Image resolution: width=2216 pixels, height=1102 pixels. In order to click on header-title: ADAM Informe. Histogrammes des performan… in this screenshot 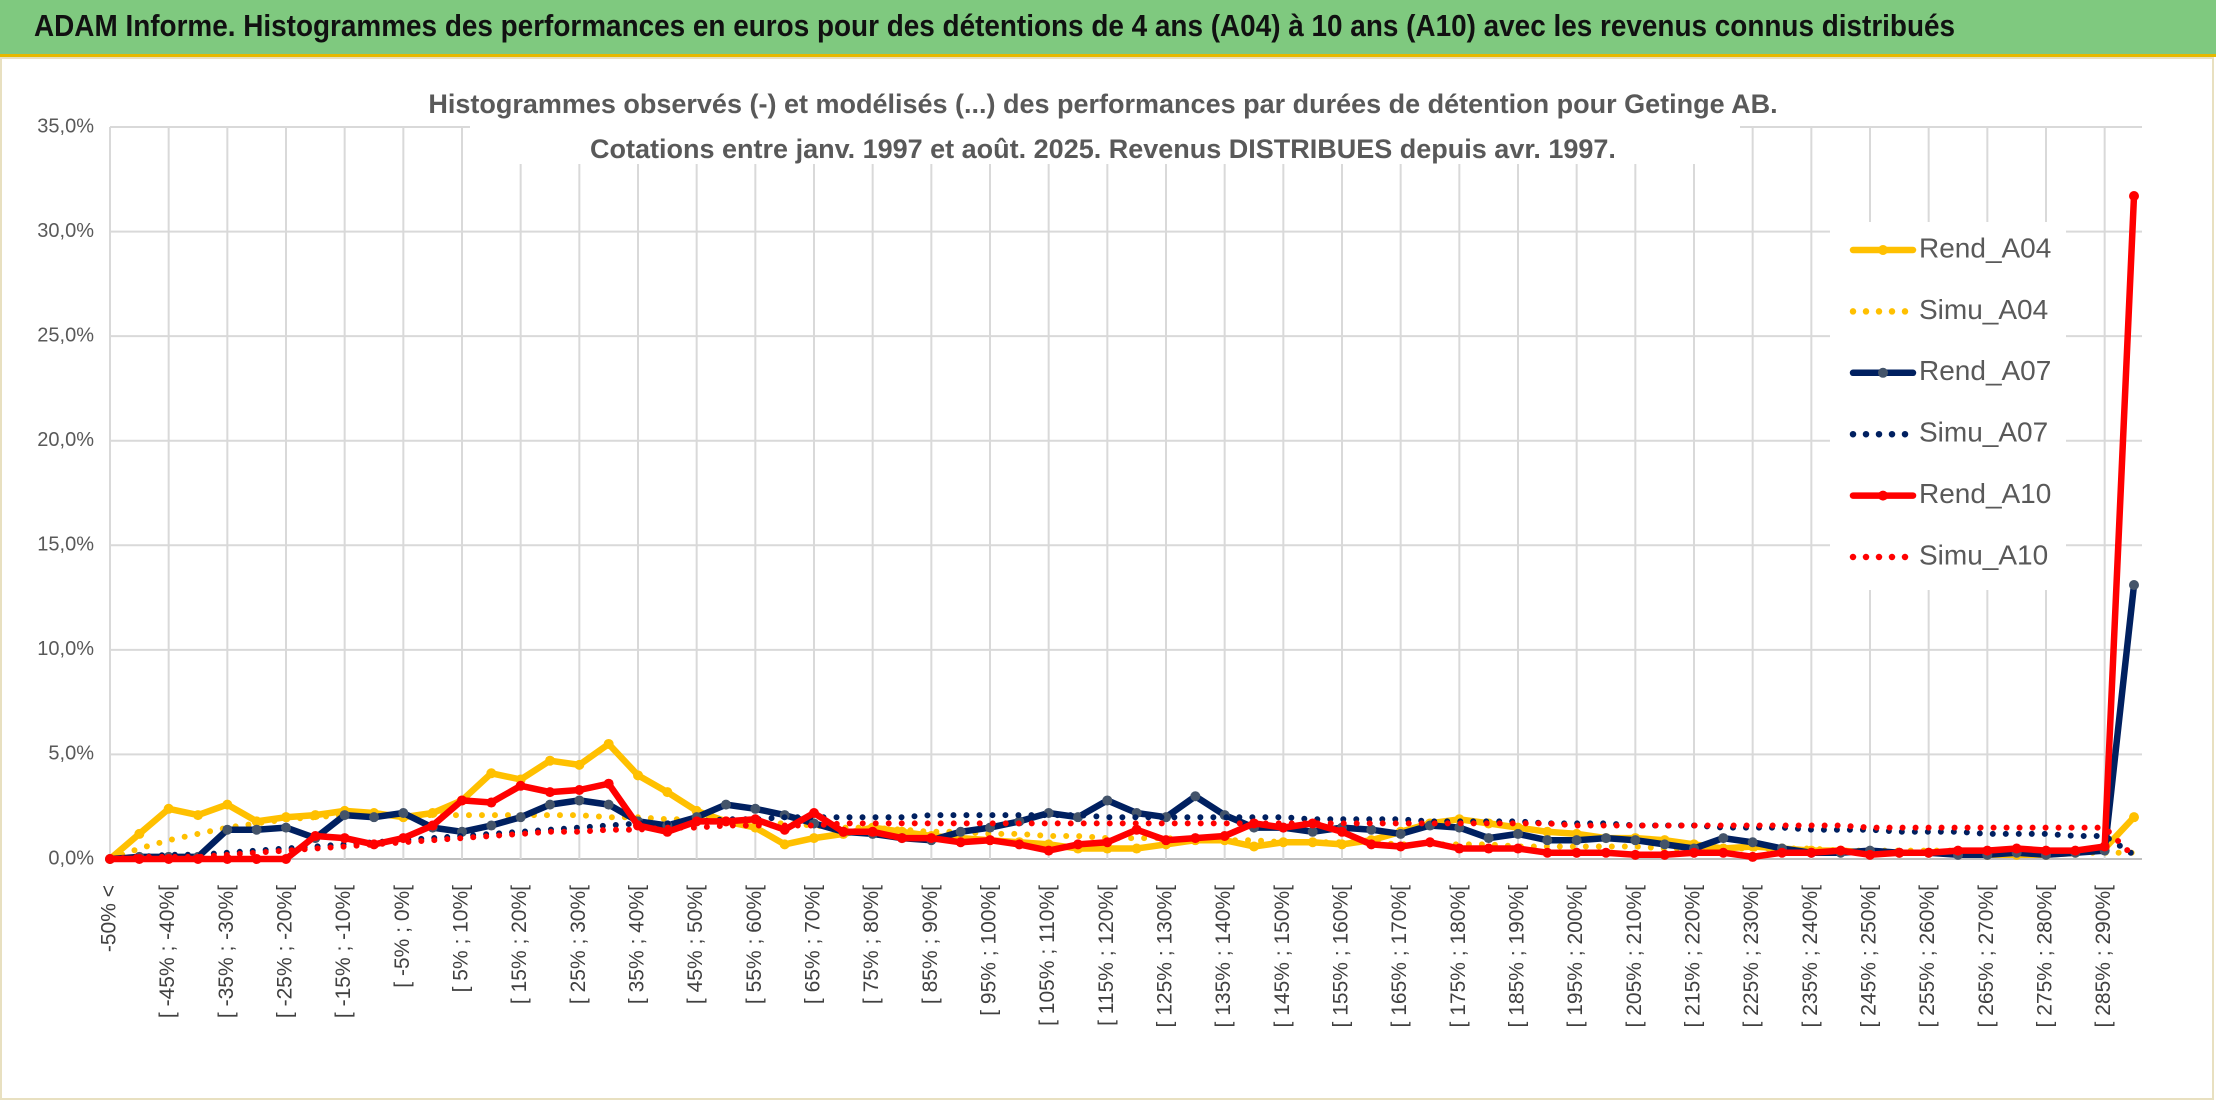, I will do `click(995, 25)`.